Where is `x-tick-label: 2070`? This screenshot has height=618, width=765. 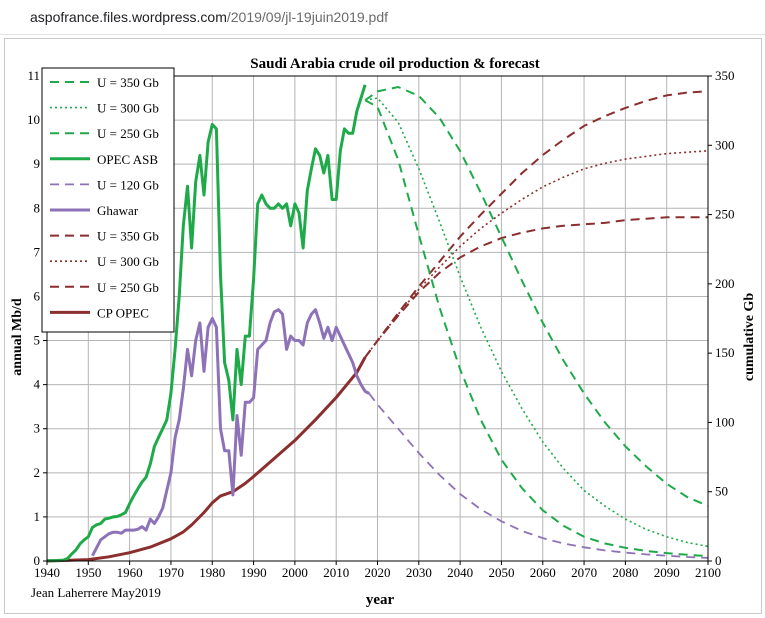 x-tick-label: 2070 is located at coordinates (584, 572).